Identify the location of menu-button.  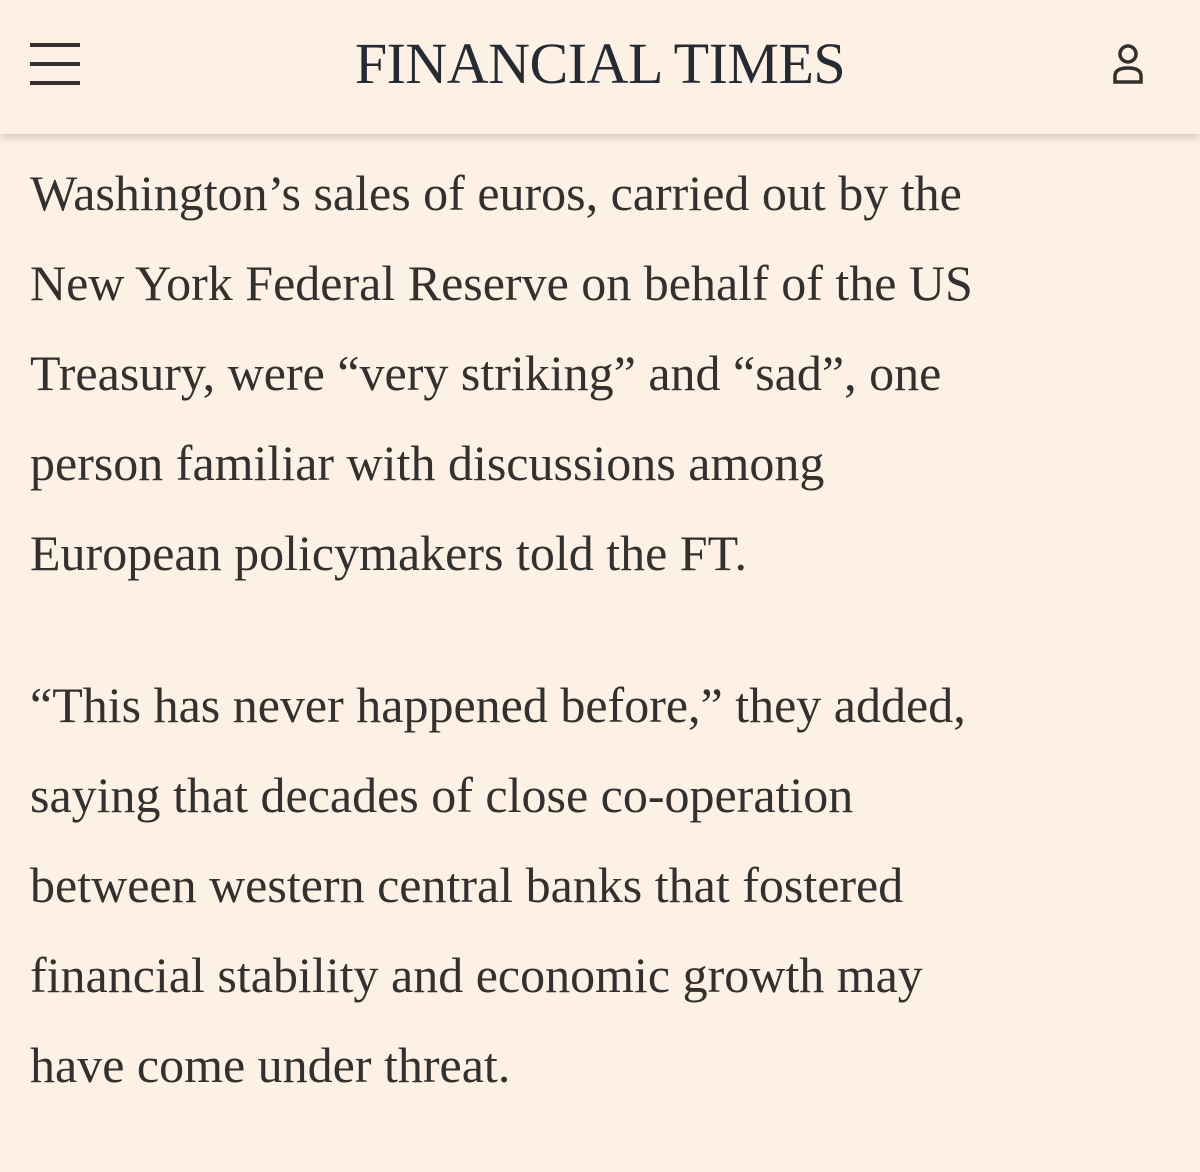
(55, 64).